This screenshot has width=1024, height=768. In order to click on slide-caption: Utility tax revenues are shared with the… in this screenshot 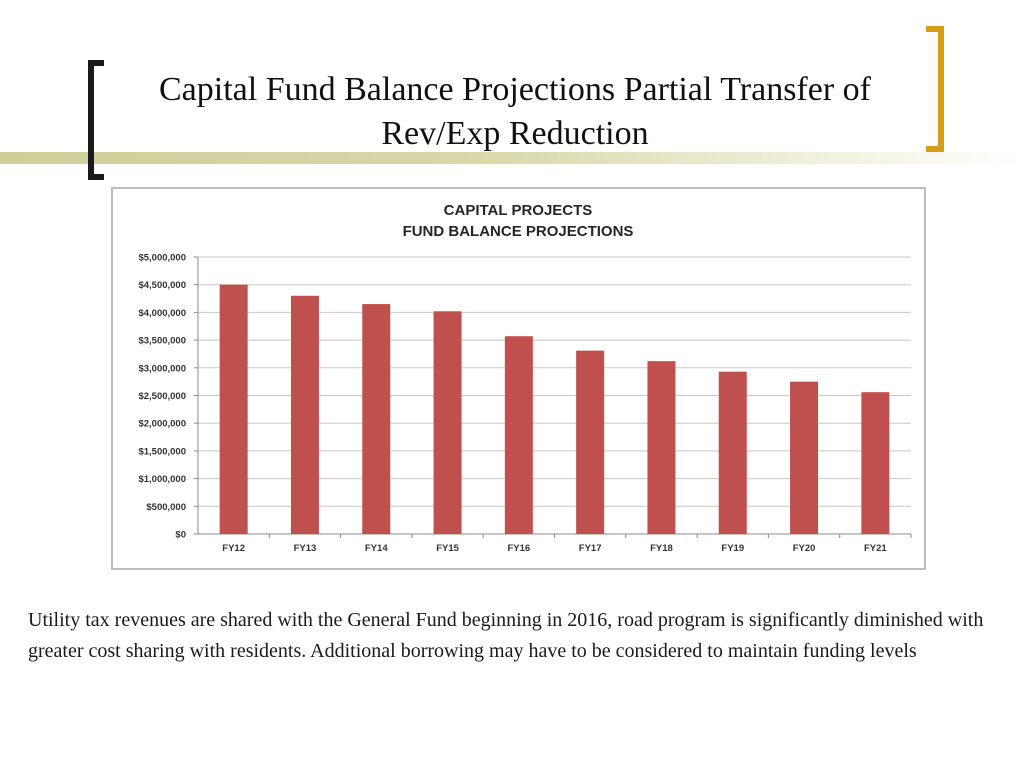, I will do `click(506, 635)`.